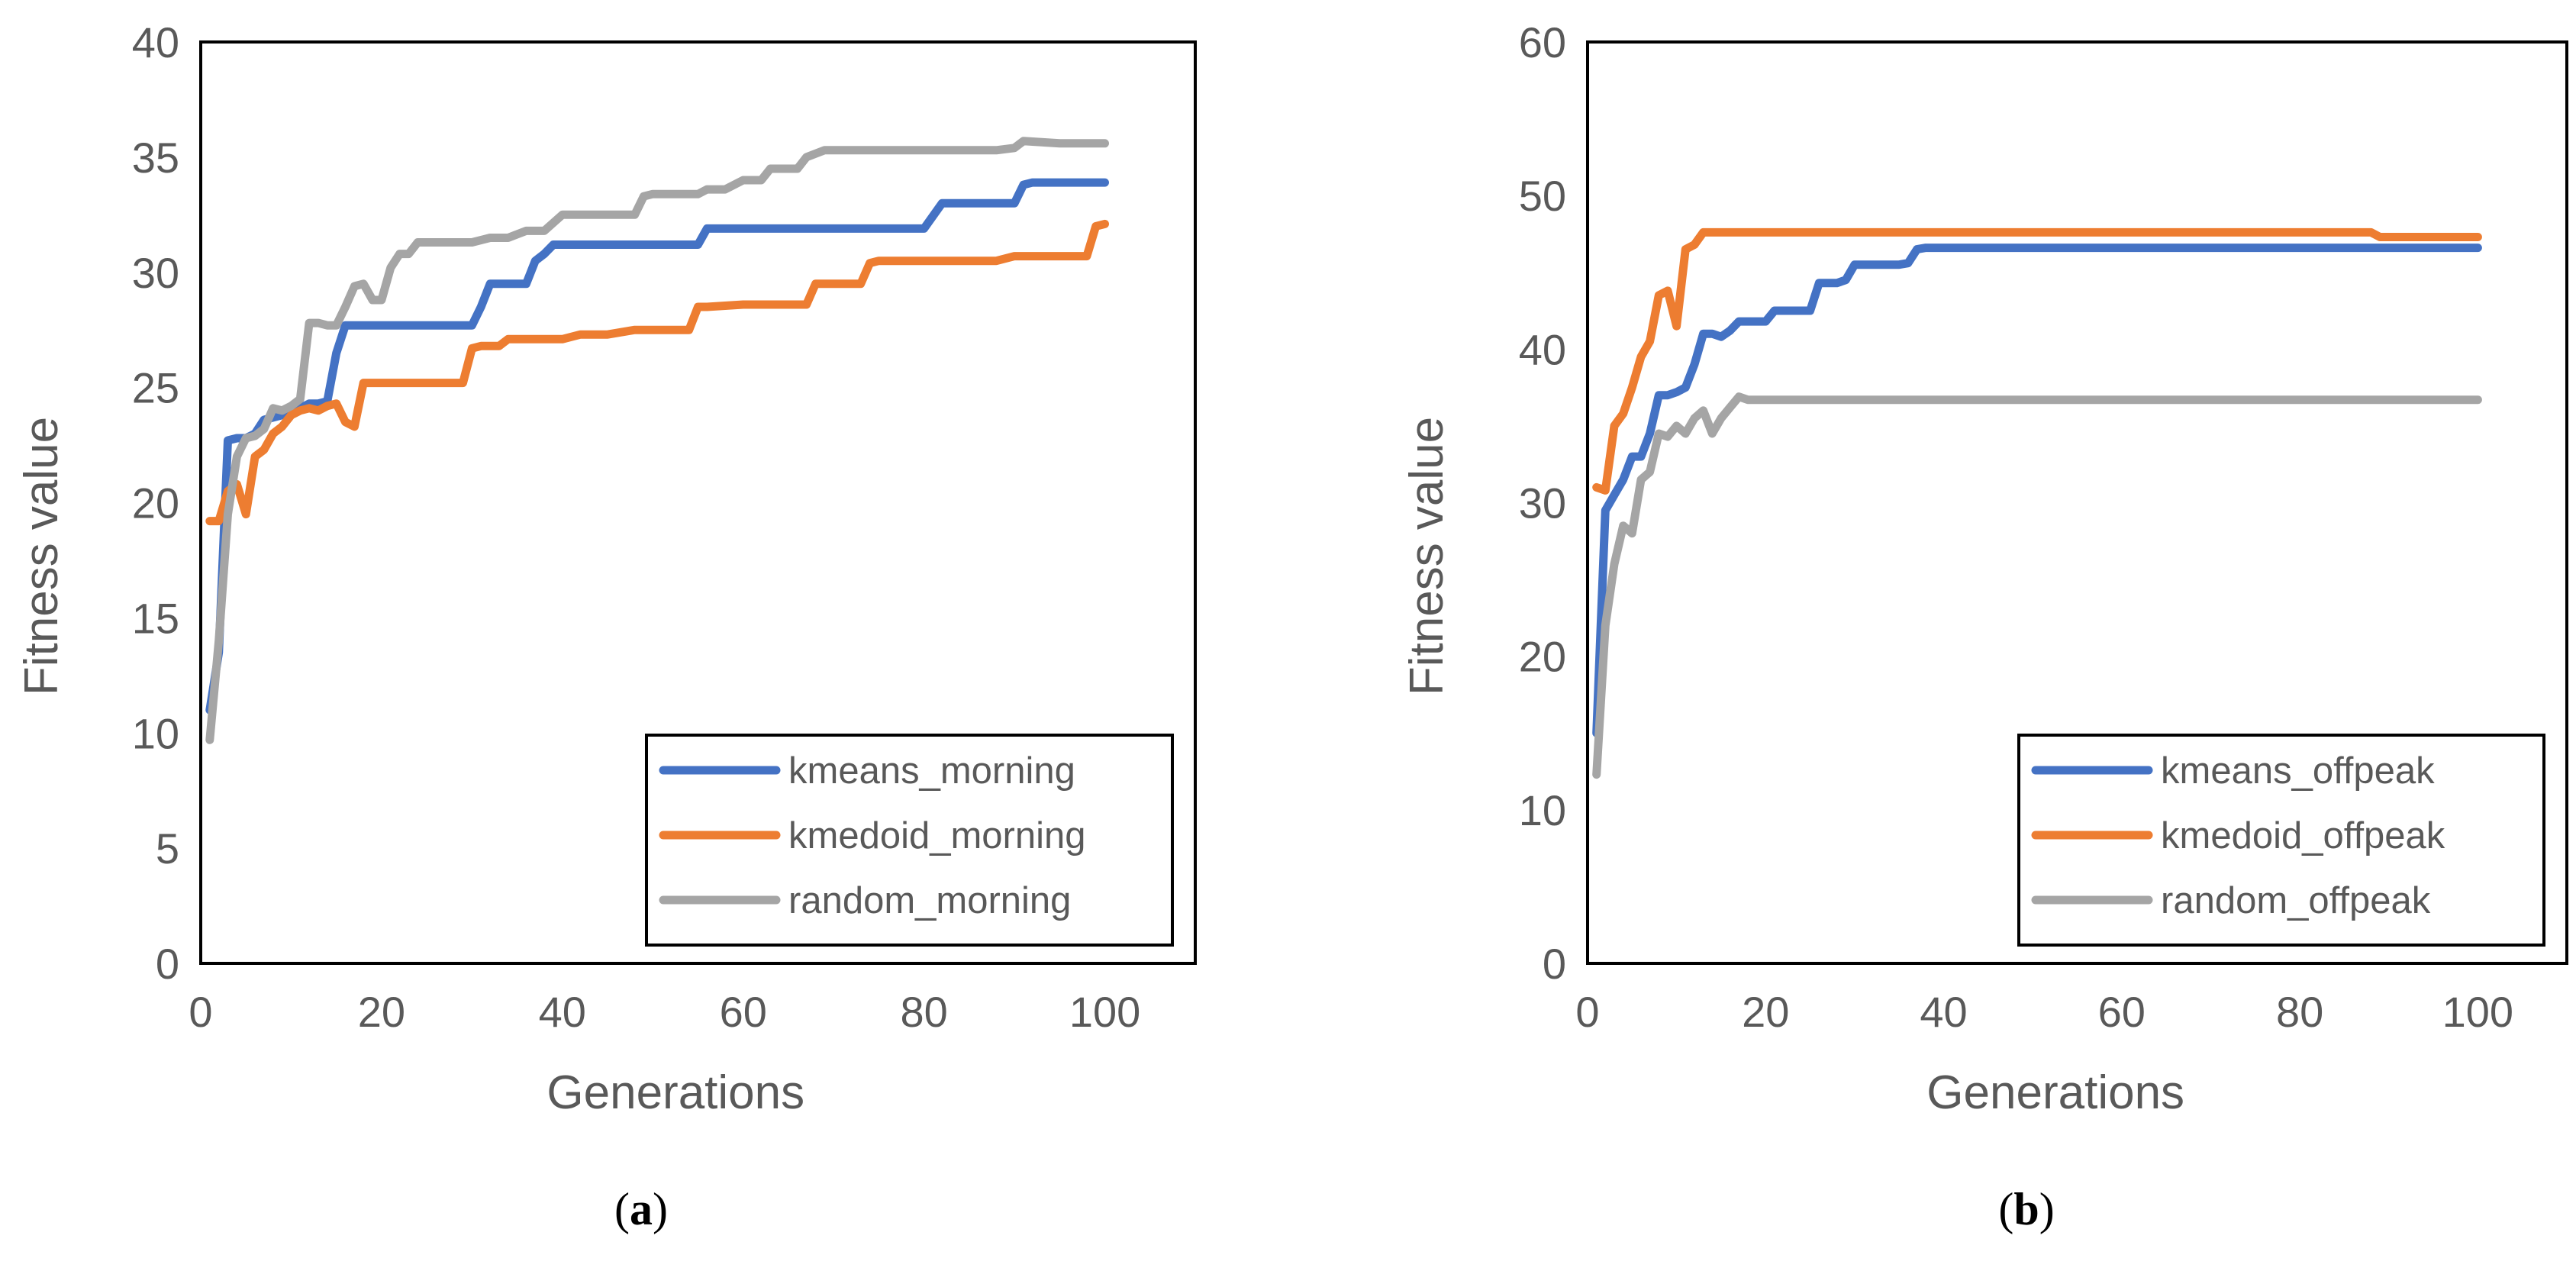 The width and height of the screenshot is (2576, 1271). I want to click on y-tick-label: 5, so click(167, 848).